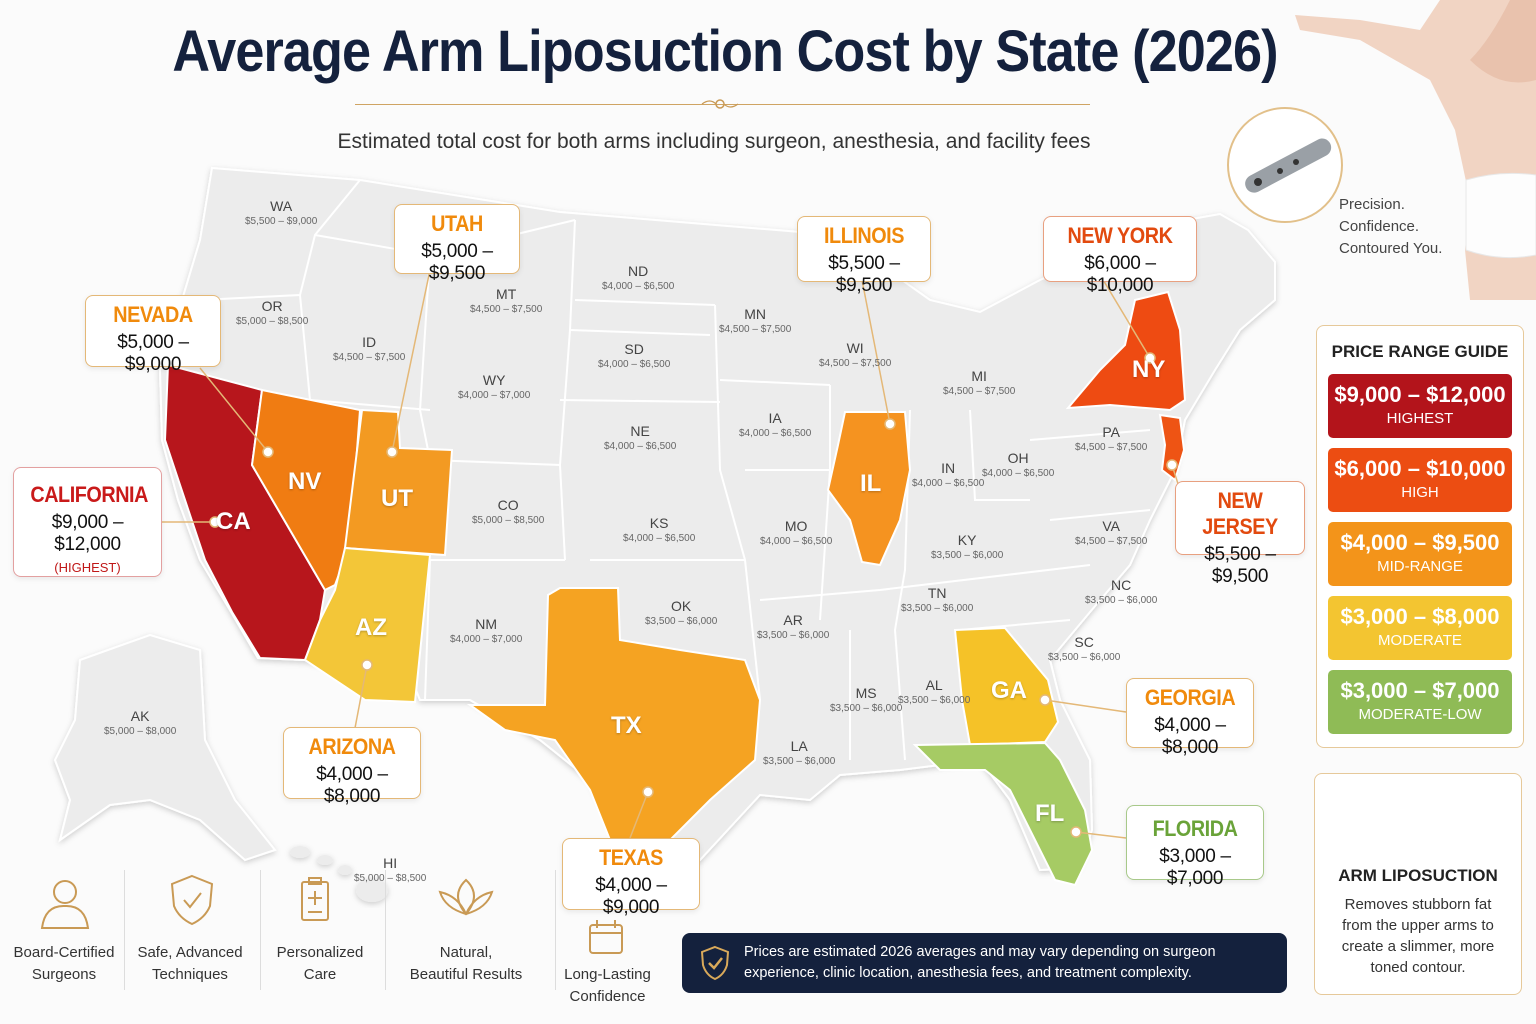 This screenshot has height=1024, width=1536. Describe the element at coordinates (937, 599) in the screenshot. I see `state-label-tn: TN $3,500 – $6,000` at that location.